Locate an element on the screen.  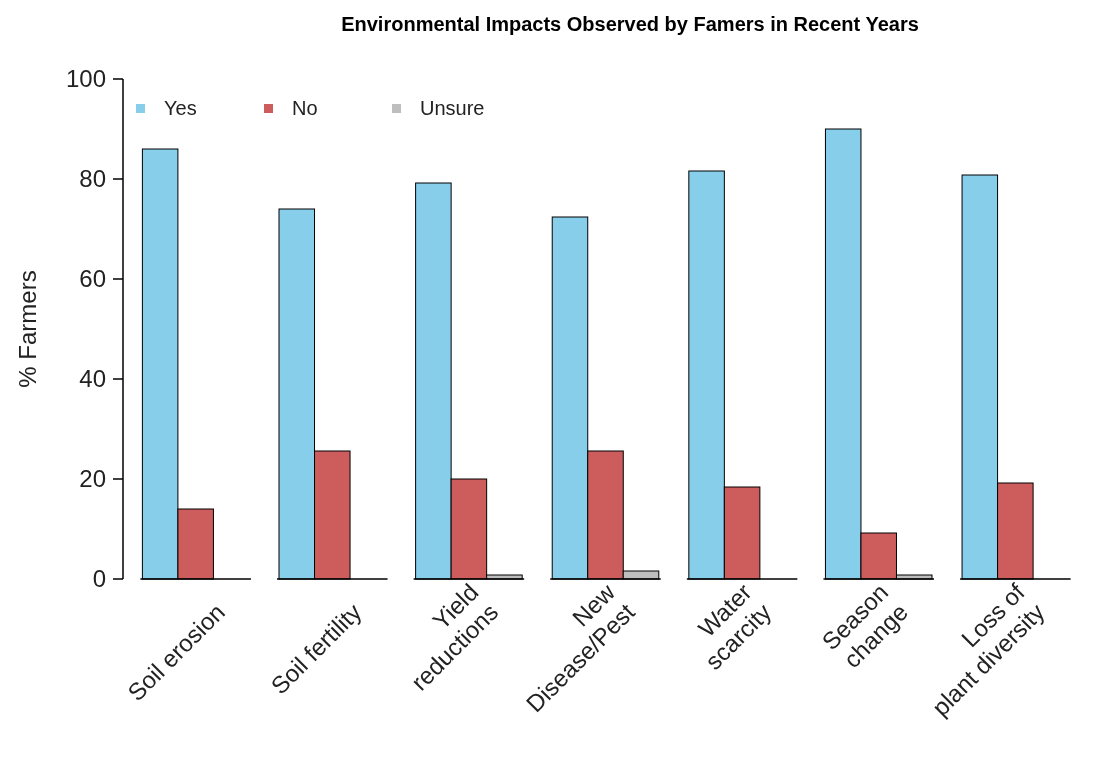
y-tick-label: 0 is located at coordinates (99, 579).